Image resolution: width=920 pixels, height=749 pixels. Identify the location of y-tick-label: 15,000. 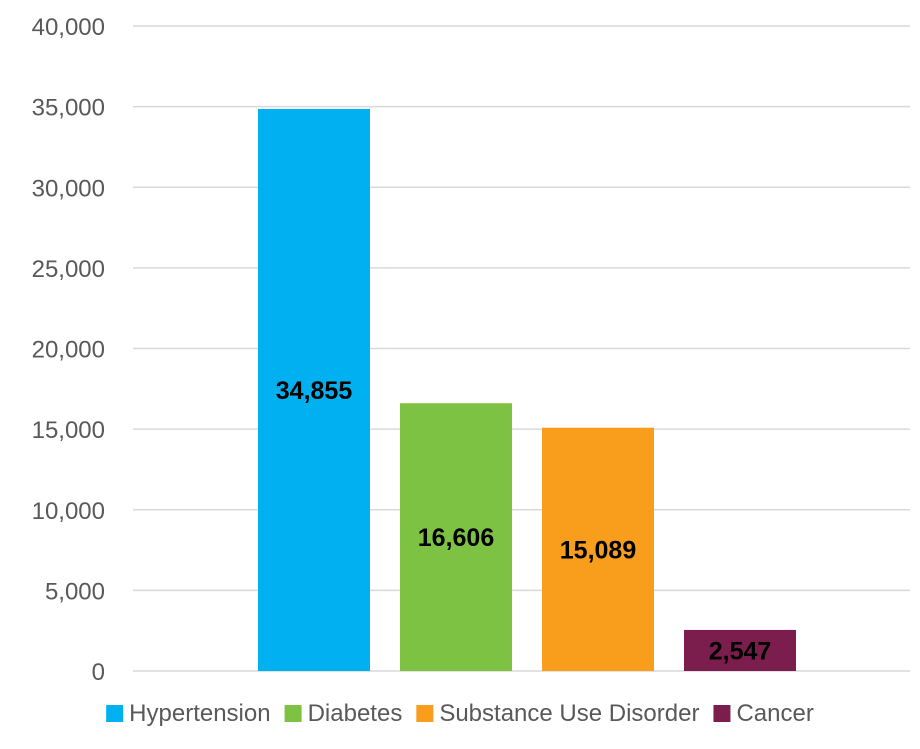
(68, 430).